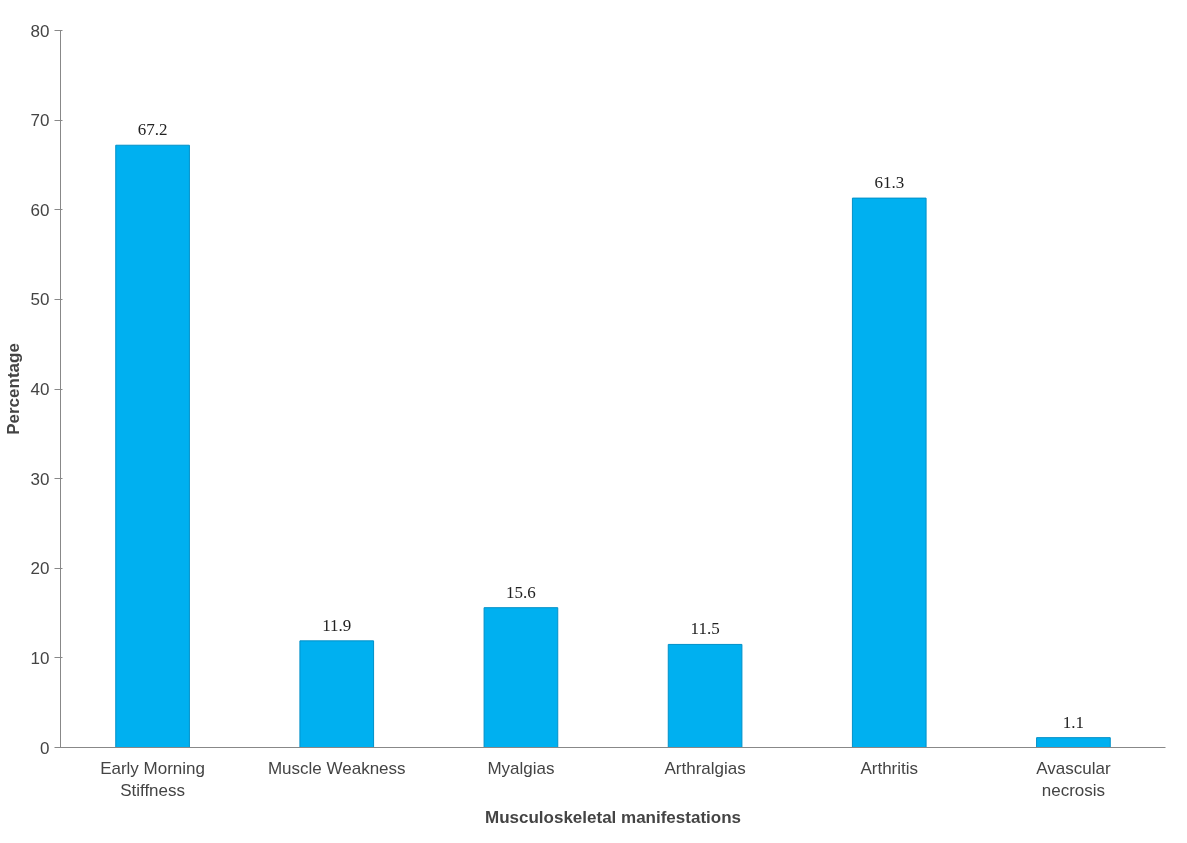 Image resolution: width=1187 pixels, height=843 pixels. Describe the element at coordinates (152, 130) in the screenshot. I see `data-label: 67.2` at that location.